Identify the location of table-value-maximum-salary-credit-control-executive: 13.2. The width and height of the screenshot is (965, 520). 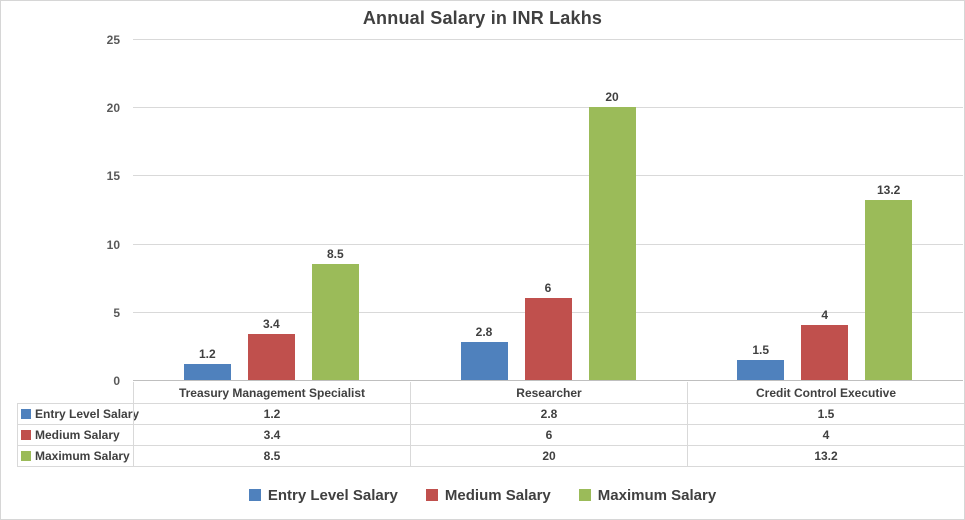
(825, 456).